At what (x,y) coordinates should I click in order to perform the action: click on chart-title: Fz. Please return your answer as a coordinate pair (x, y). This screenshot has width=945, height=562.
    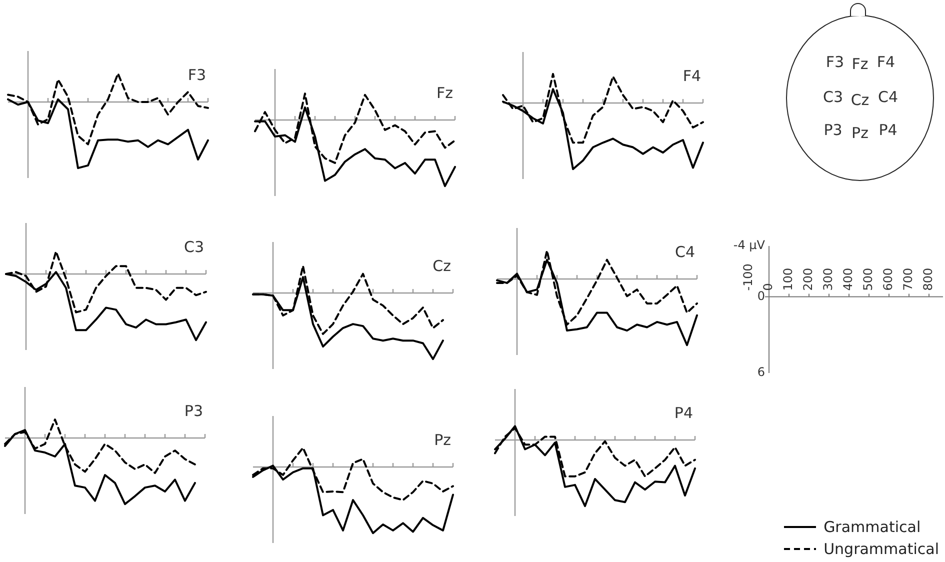
    Looking at the image, I should click on (445, 93).